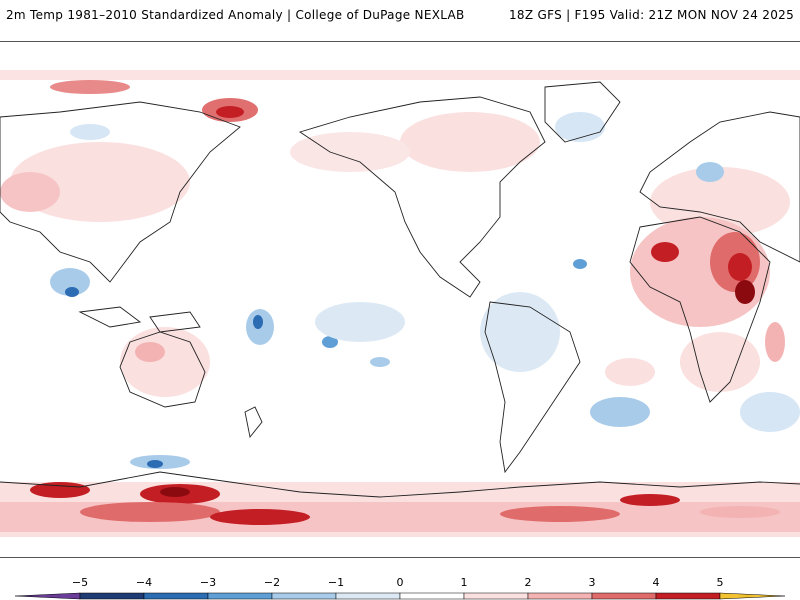  I want to click on colorbar-tick-label: 3, so click(592, 582).